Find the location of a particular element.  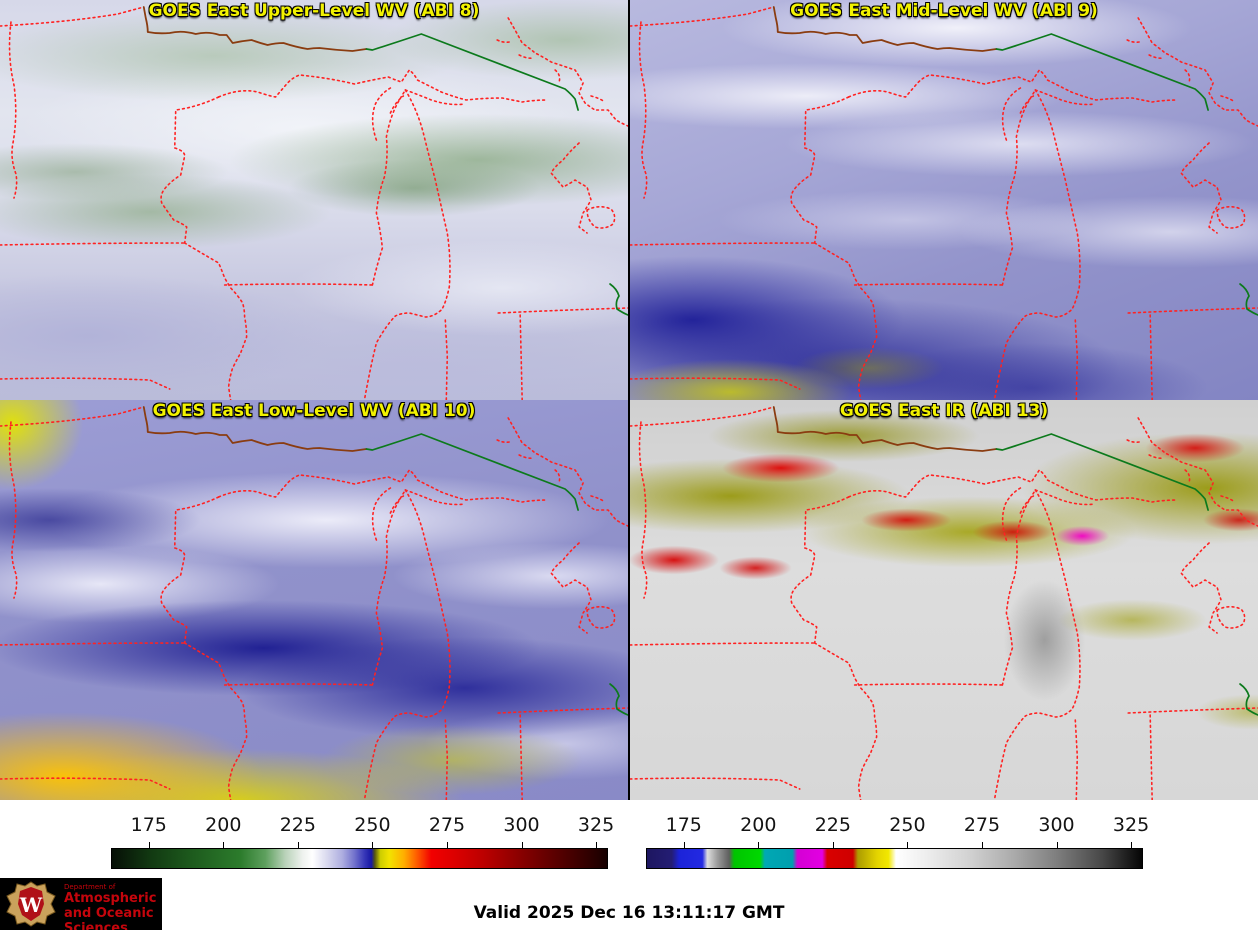

panel-title-abi10: GOES East Low-Level WV (ABI 10) is located at coordinates (314, 411).